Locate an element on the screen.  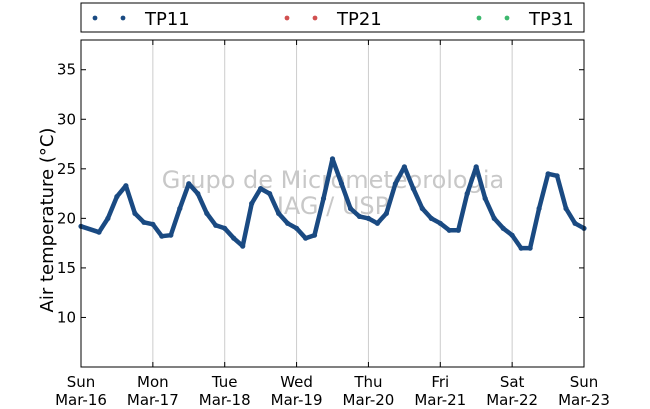
watermark-line-1: Grupo de Micrometeorologia is located at coordinates (333, 180).